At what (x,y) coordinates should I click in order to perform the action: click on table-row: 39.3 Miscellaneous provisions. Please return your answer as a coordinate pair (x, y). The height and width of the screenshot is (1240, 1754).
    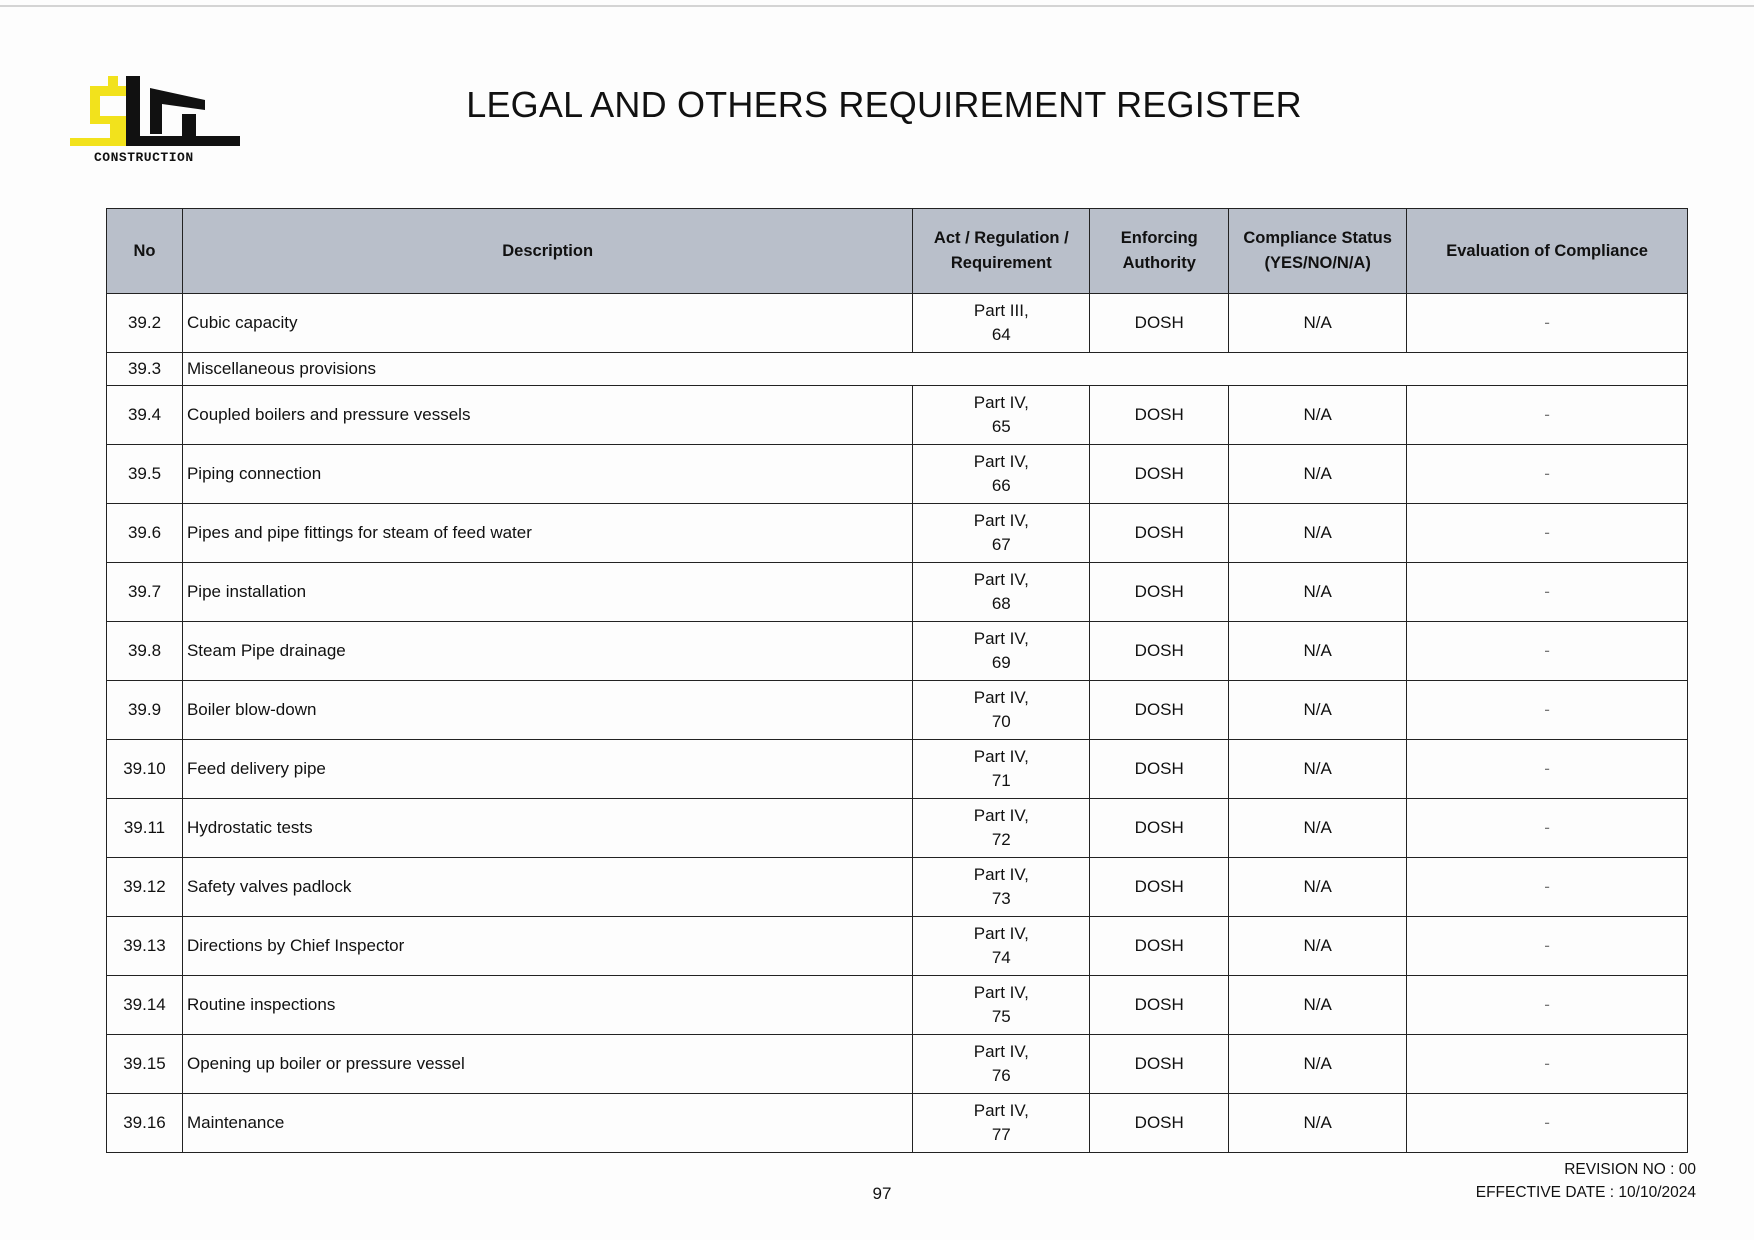
    Looking at the image, I should click on (897, 369).